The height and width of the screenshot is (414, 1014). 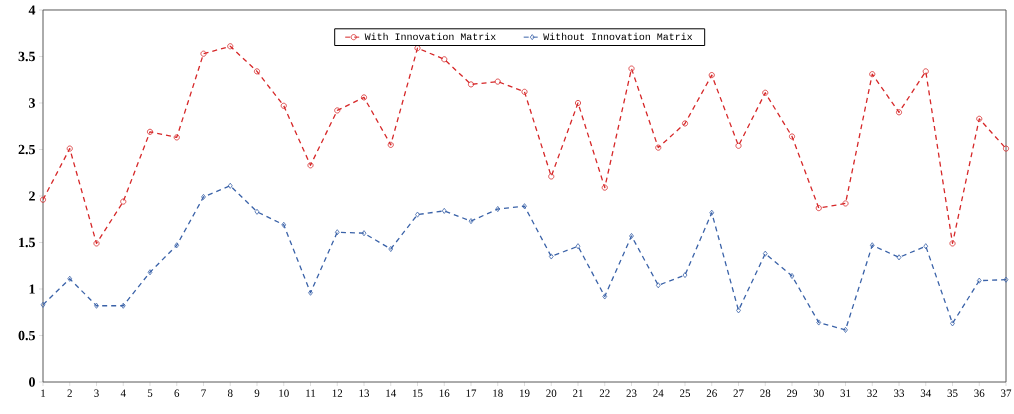 What do you see at coordinates (311, 393) in the screenshot?
I see `x-tick-label: 11` at bounding box center [311, 393].